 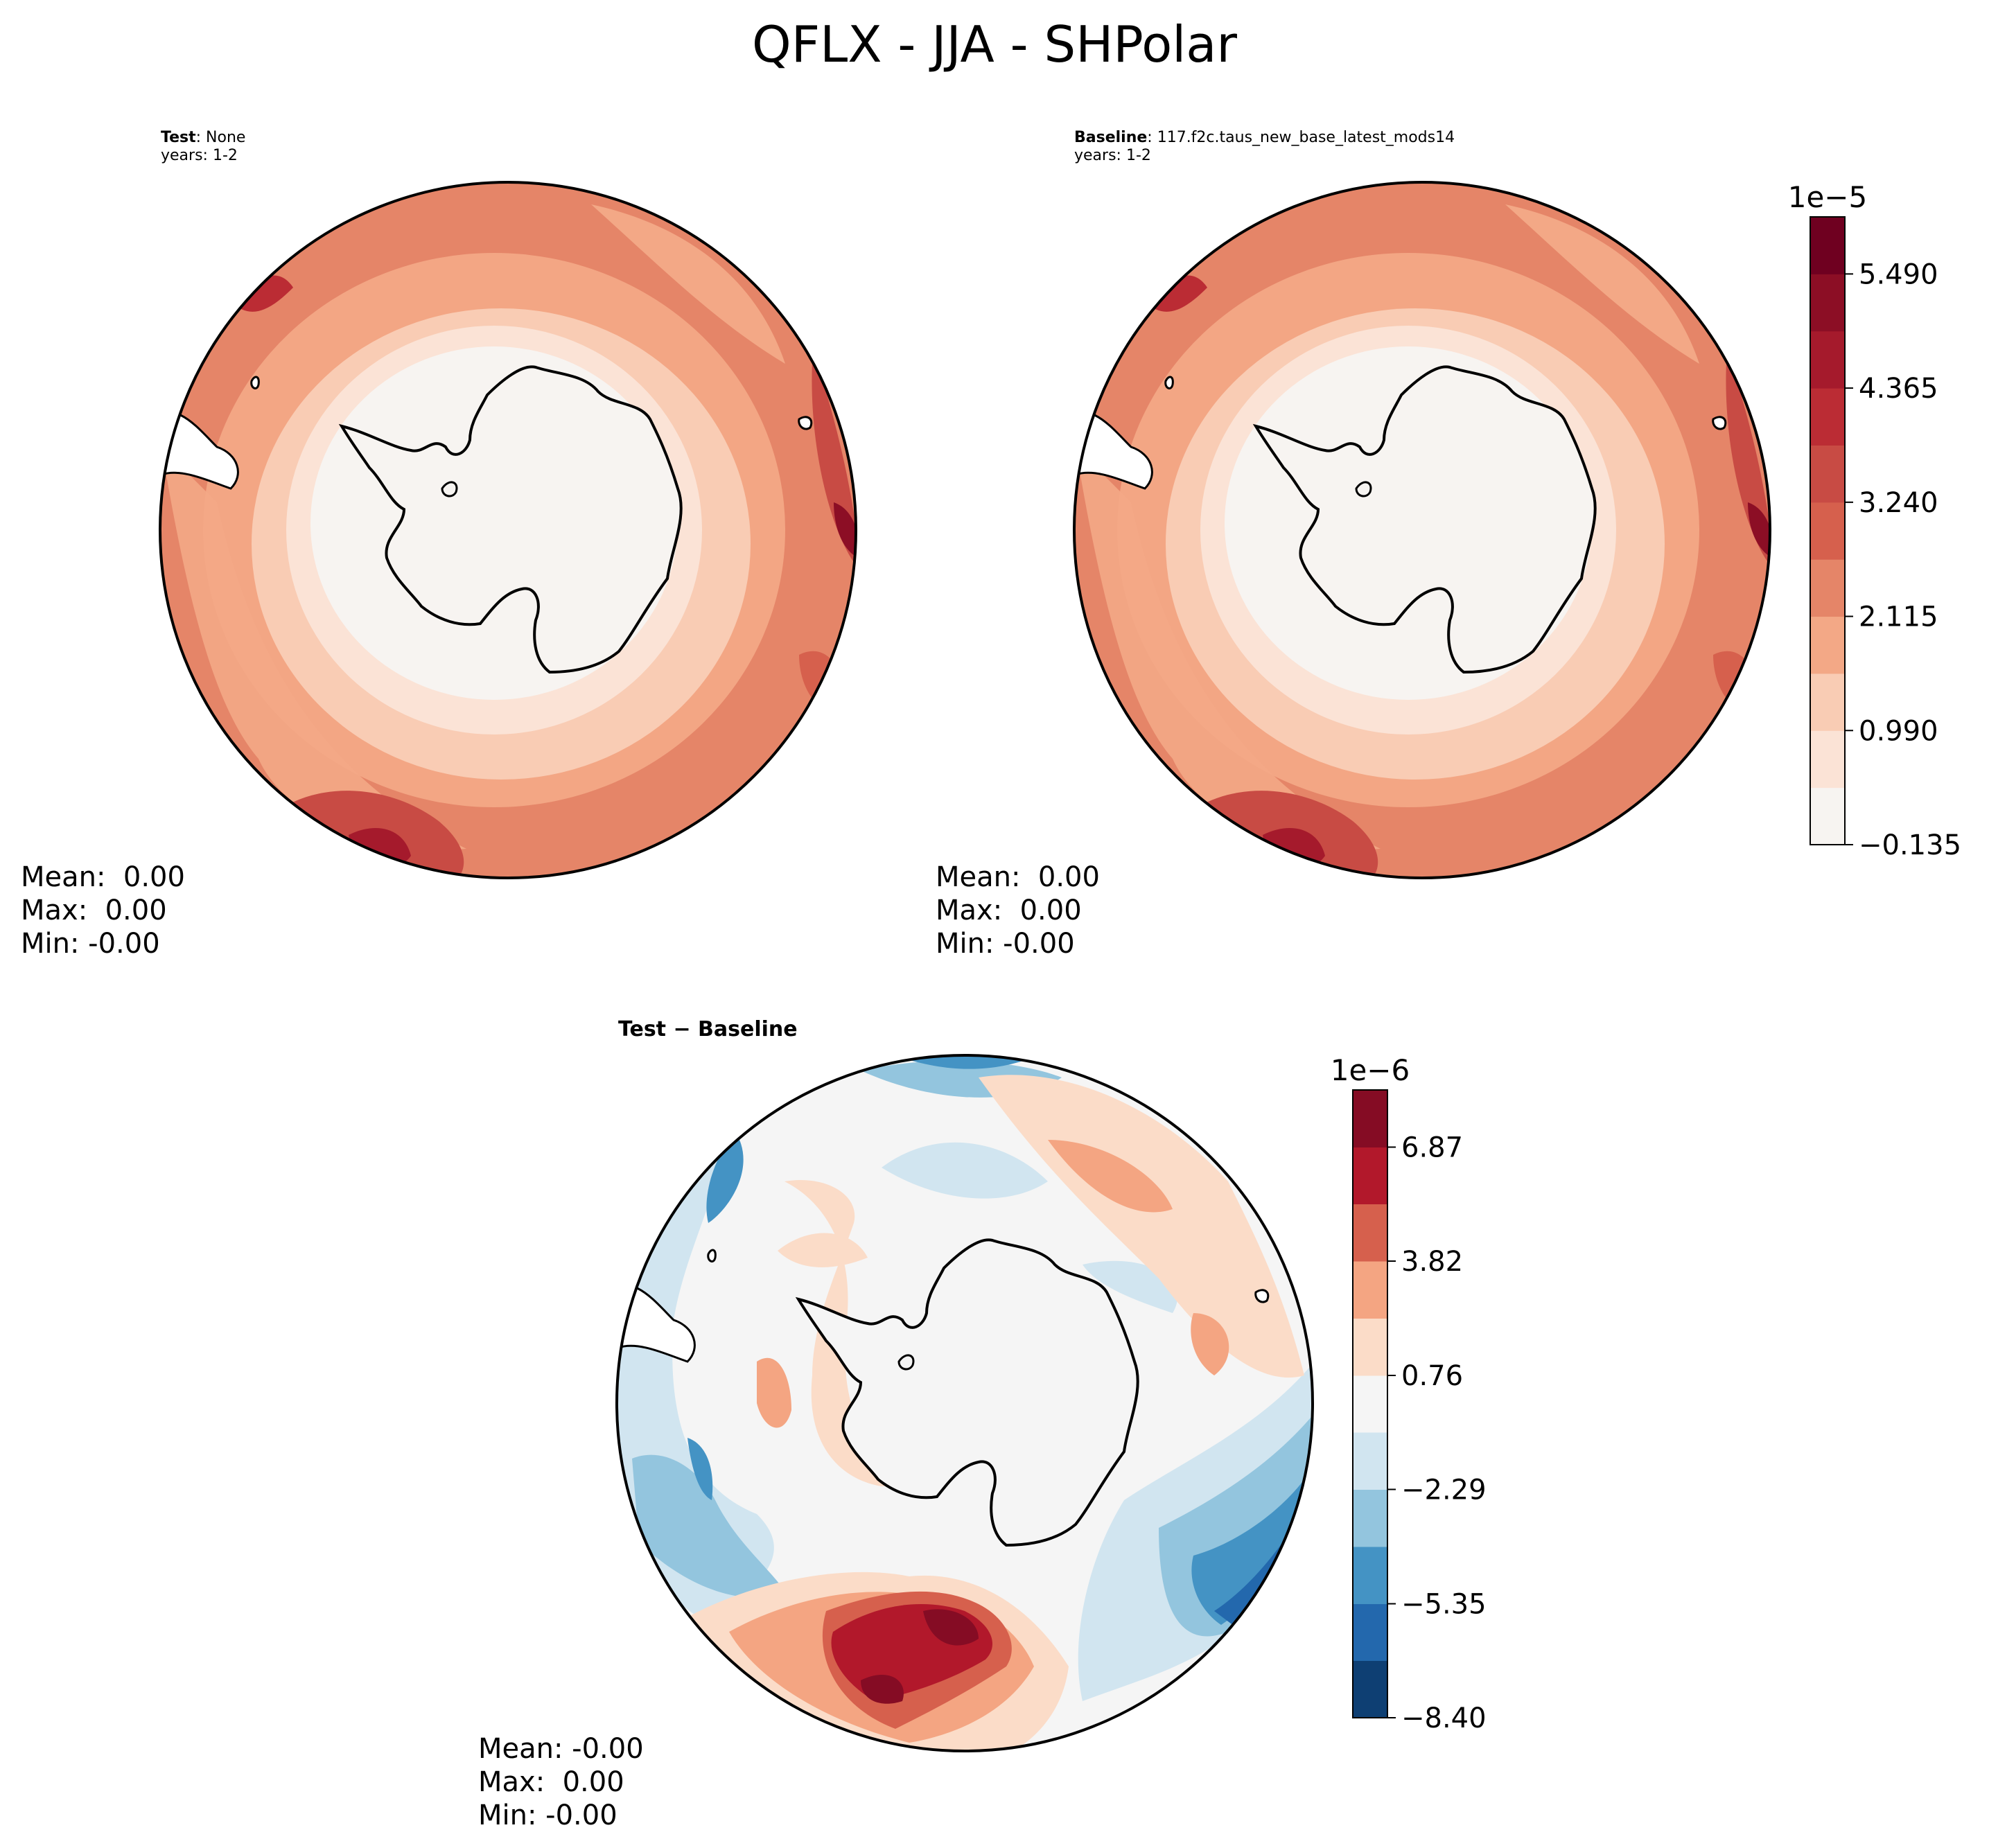 What do you see at coordinates (178, 137) in the screenshot?
I see `test-label-bold: Test` at bounding box center [178, 137].